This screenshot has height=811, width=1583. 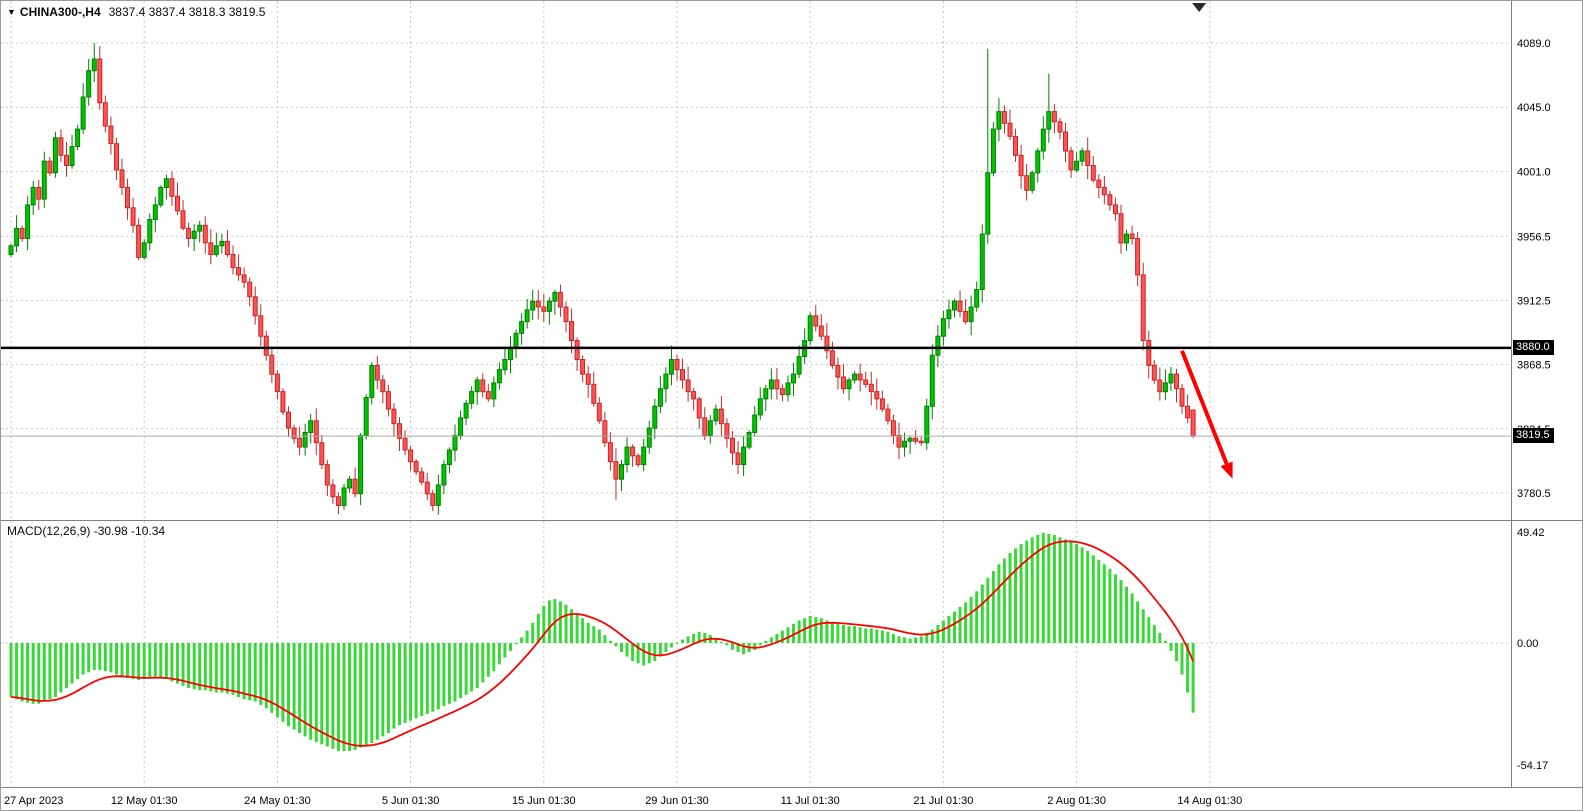 I want to click on time-axis-label: 2 Aug 01:30, so click(x=1076, y=801).